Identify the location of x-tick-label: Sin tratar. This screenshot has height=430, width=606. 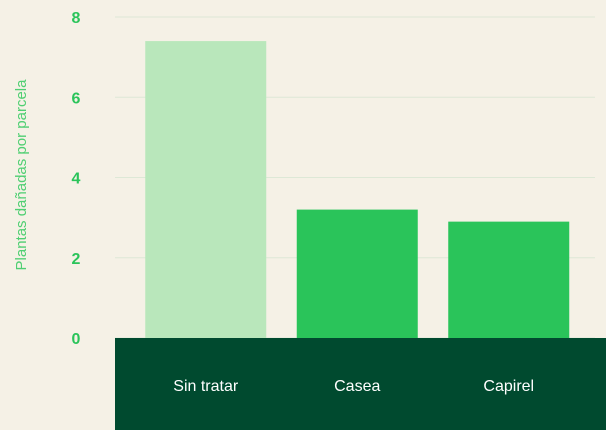
(206, 386).